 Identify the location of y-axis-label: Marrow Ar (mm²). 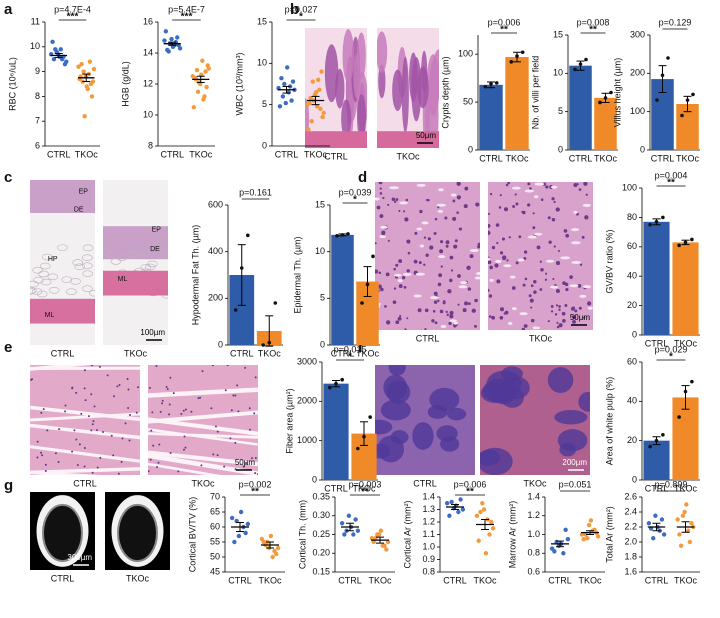
(512, 535).